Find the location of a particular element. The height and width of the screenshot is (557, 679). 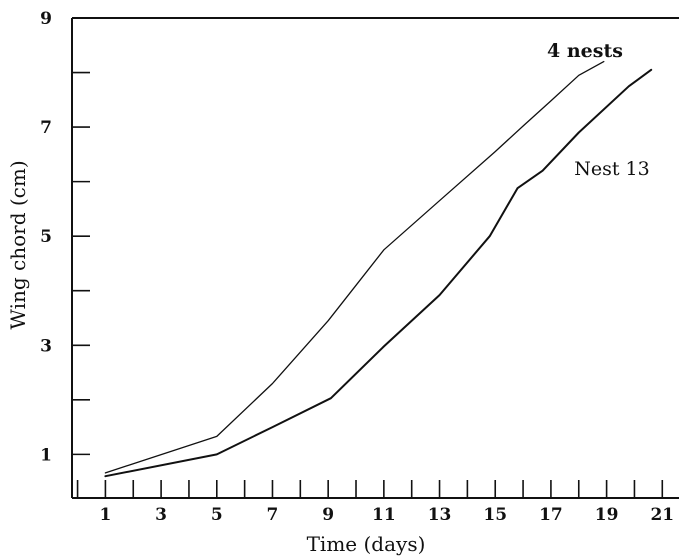

x-tick-label: 17 is located at coordinates (551, 515).